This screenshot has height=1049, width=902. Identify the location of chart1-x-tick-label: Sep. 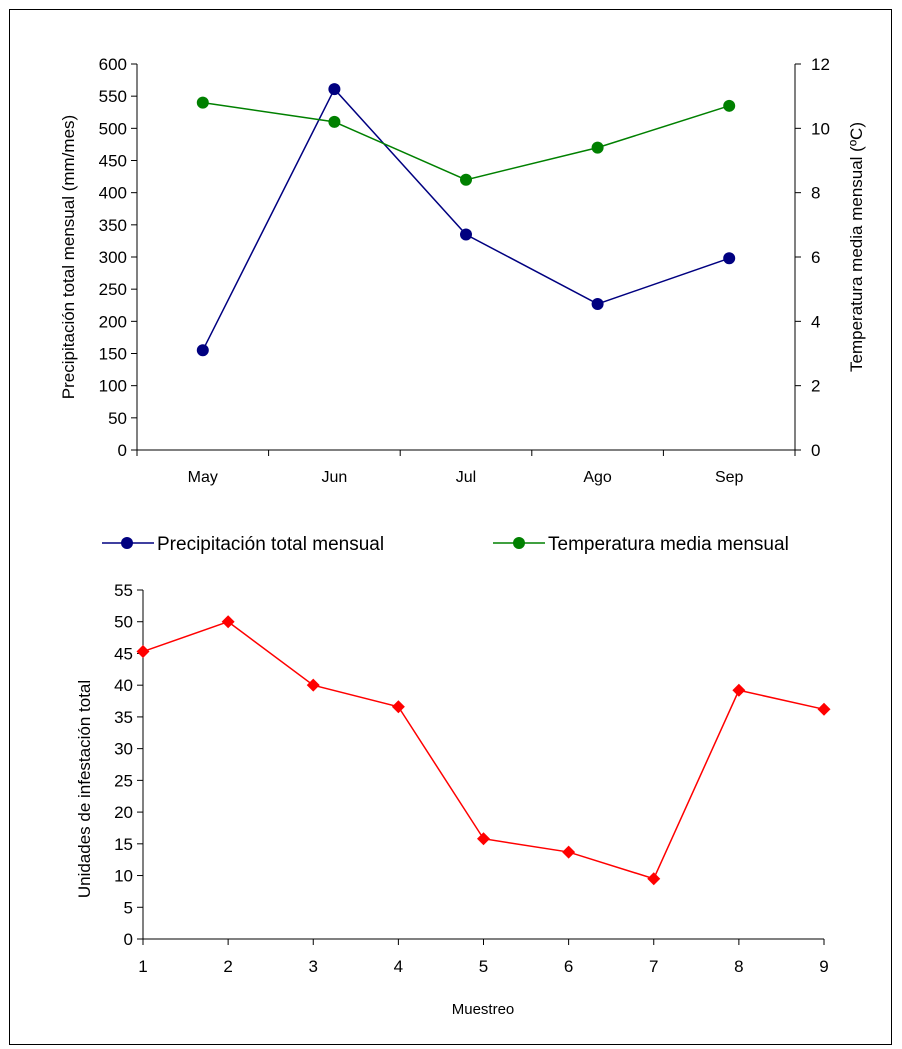
(729, 477).